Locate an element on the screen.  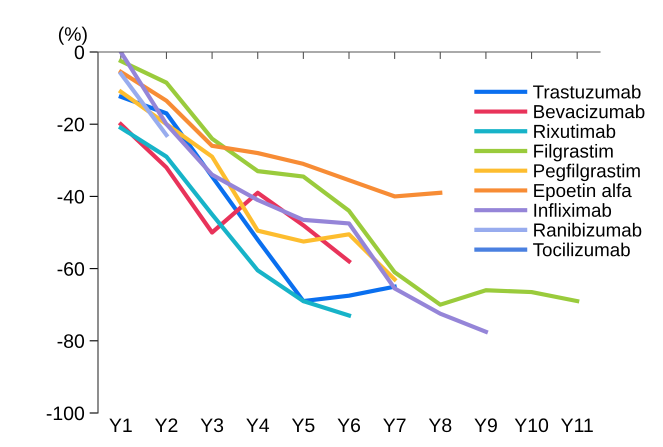
legend-label: Rixutimab is located at coordinates (575, 131).